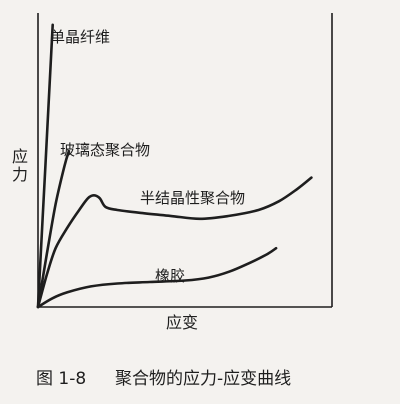 This screenshot has width=400, height=404. What do you see at coordinates (61, 379) in the screenshot?
I see `figure-caption-number: 图 1-8` at bounding box center [61, 379].